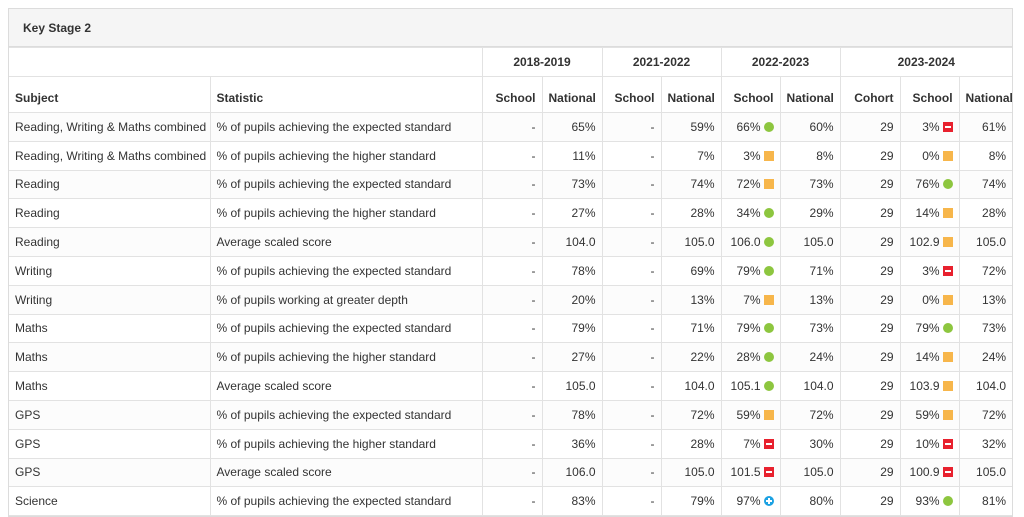 This screenshot has width=1024, height=517. I want to click on cell-value: 59%, so click(927, 414).